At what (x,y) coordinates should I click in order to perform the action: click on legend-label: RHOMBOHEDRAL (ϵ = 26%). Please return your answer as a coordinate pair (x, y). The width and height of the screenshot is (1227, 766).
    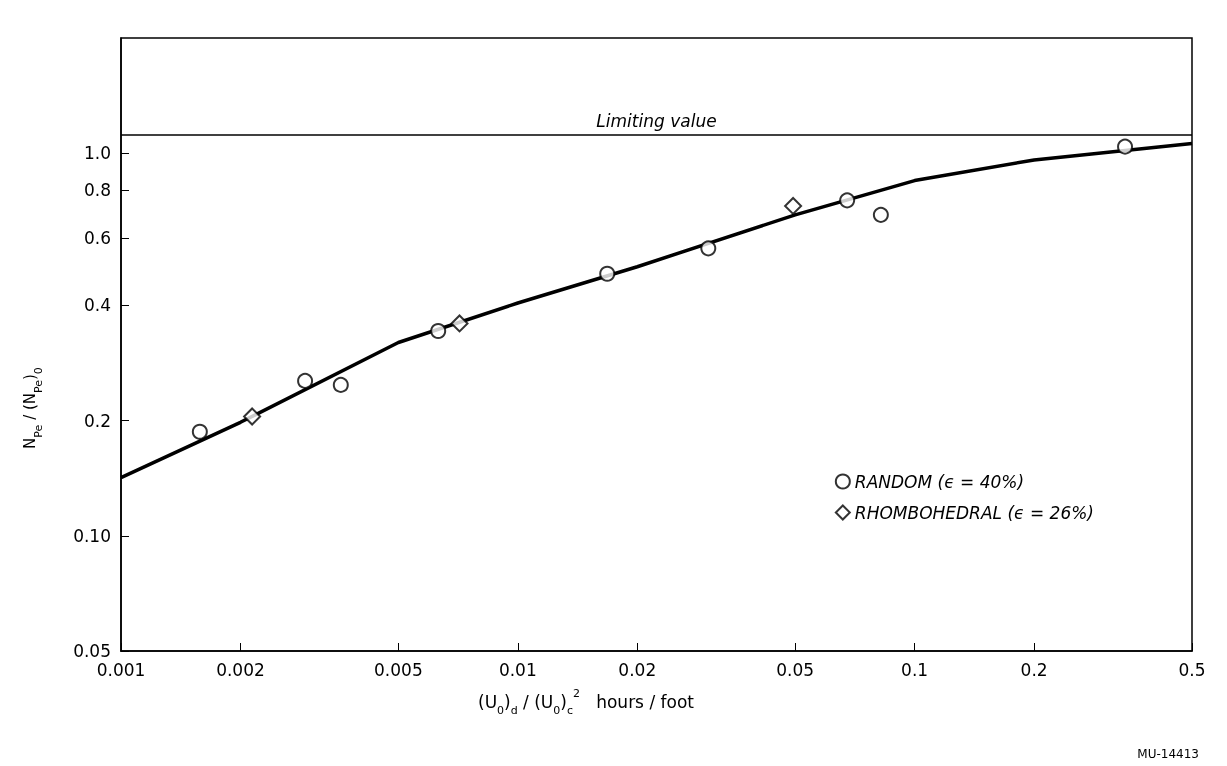
    Looking at the image, I should click on (974, 512).